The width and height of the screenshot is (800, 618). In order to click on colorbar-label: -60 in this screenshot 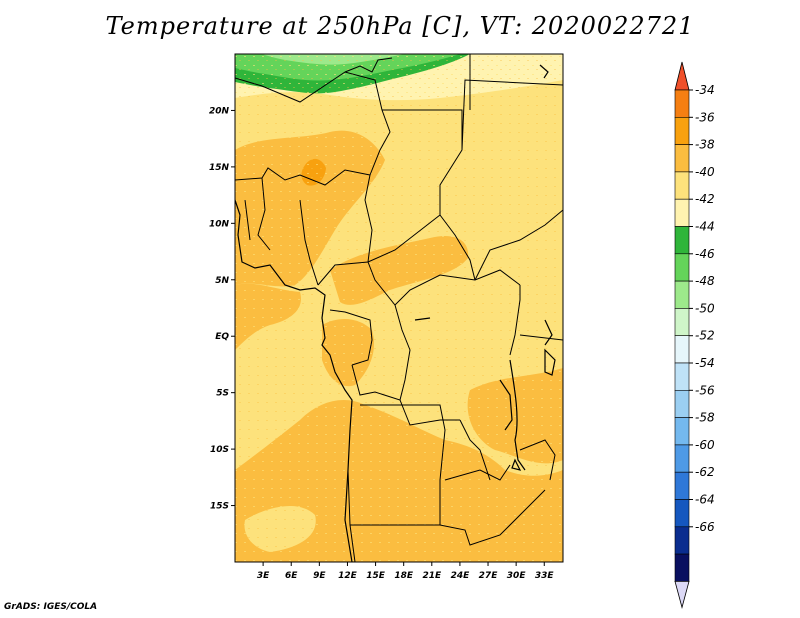, I will do `click(705, 445)`.